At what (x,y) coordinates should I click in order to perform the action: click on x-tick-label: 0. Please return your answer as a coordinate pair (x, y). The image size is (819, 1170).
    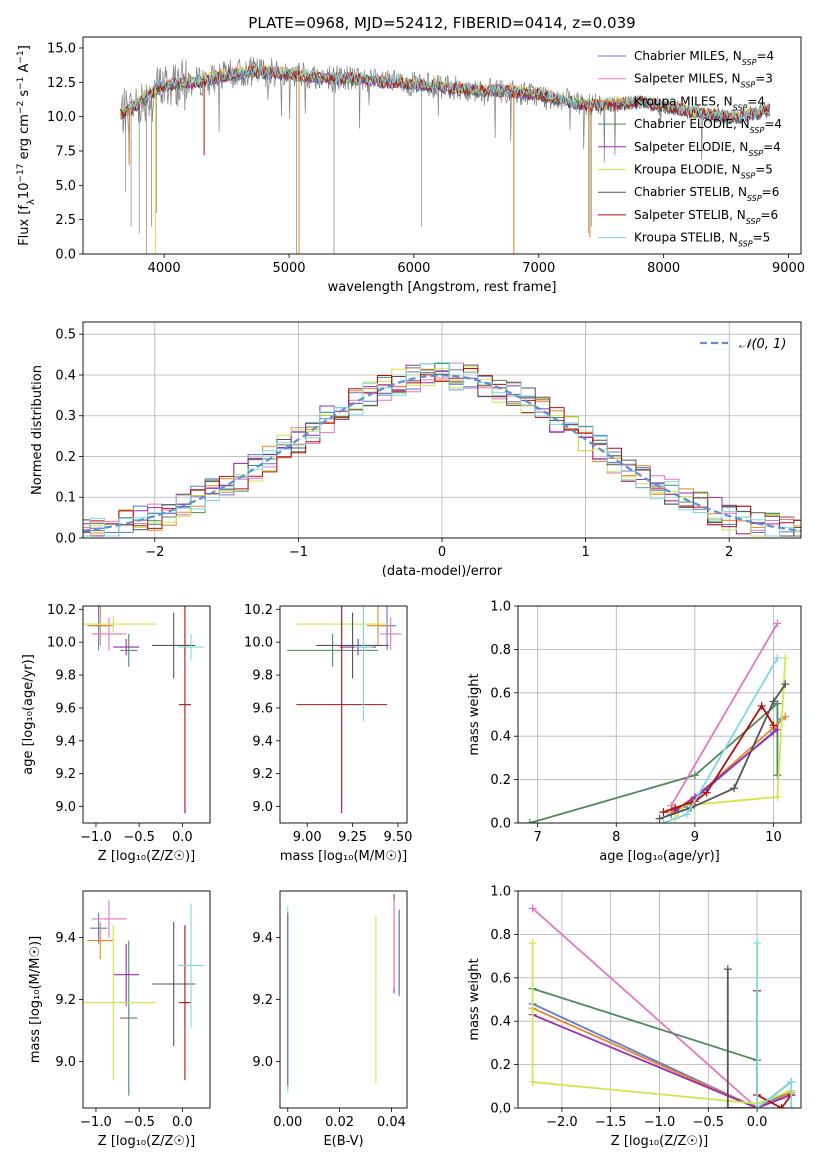
    Looking at the image, I should click on (442, 552).